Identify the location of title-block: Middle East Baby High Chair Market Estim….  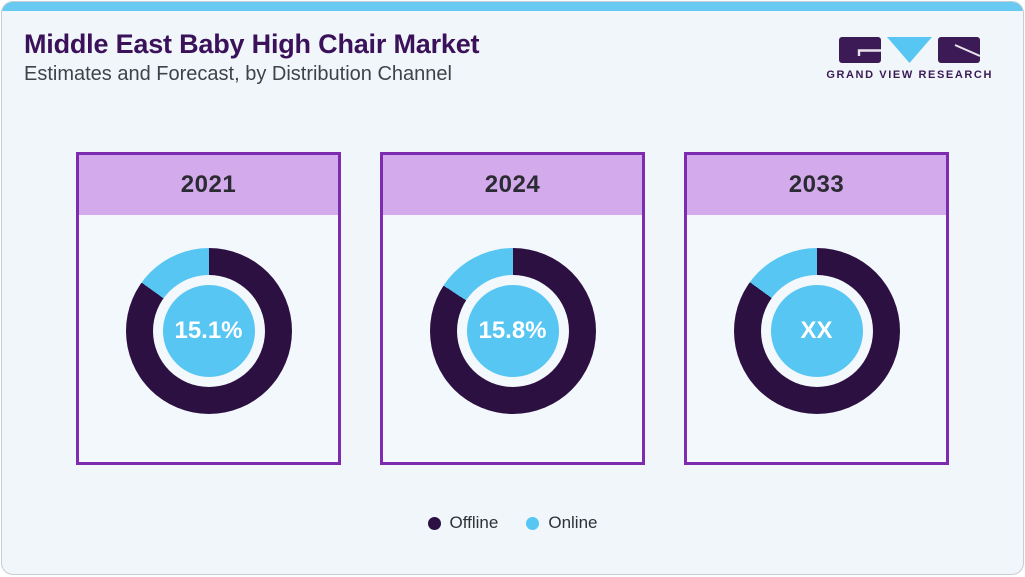
(252, 57).